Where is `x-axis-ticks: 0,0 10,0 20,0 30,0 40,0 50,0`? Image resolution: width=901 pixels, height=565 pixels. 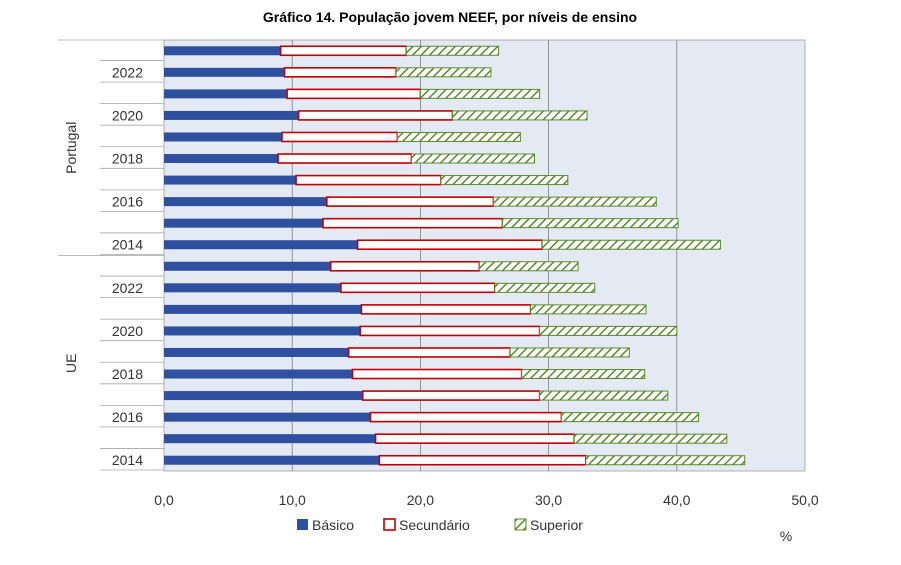
x-axis-ticks: 0,0 10,0 20,0 30,0 40,0 50,0 is located at coordinates (486, 500).